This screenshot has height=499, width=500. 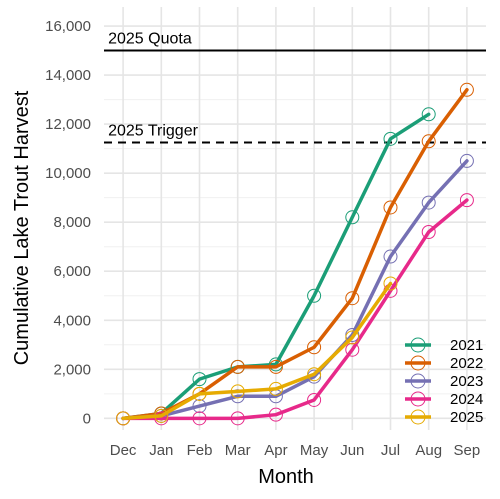 What do you see at coordinates (444, 363) in the screenshot?
I see `legend-item-2022: 2022` at bounding box center [444, 363].